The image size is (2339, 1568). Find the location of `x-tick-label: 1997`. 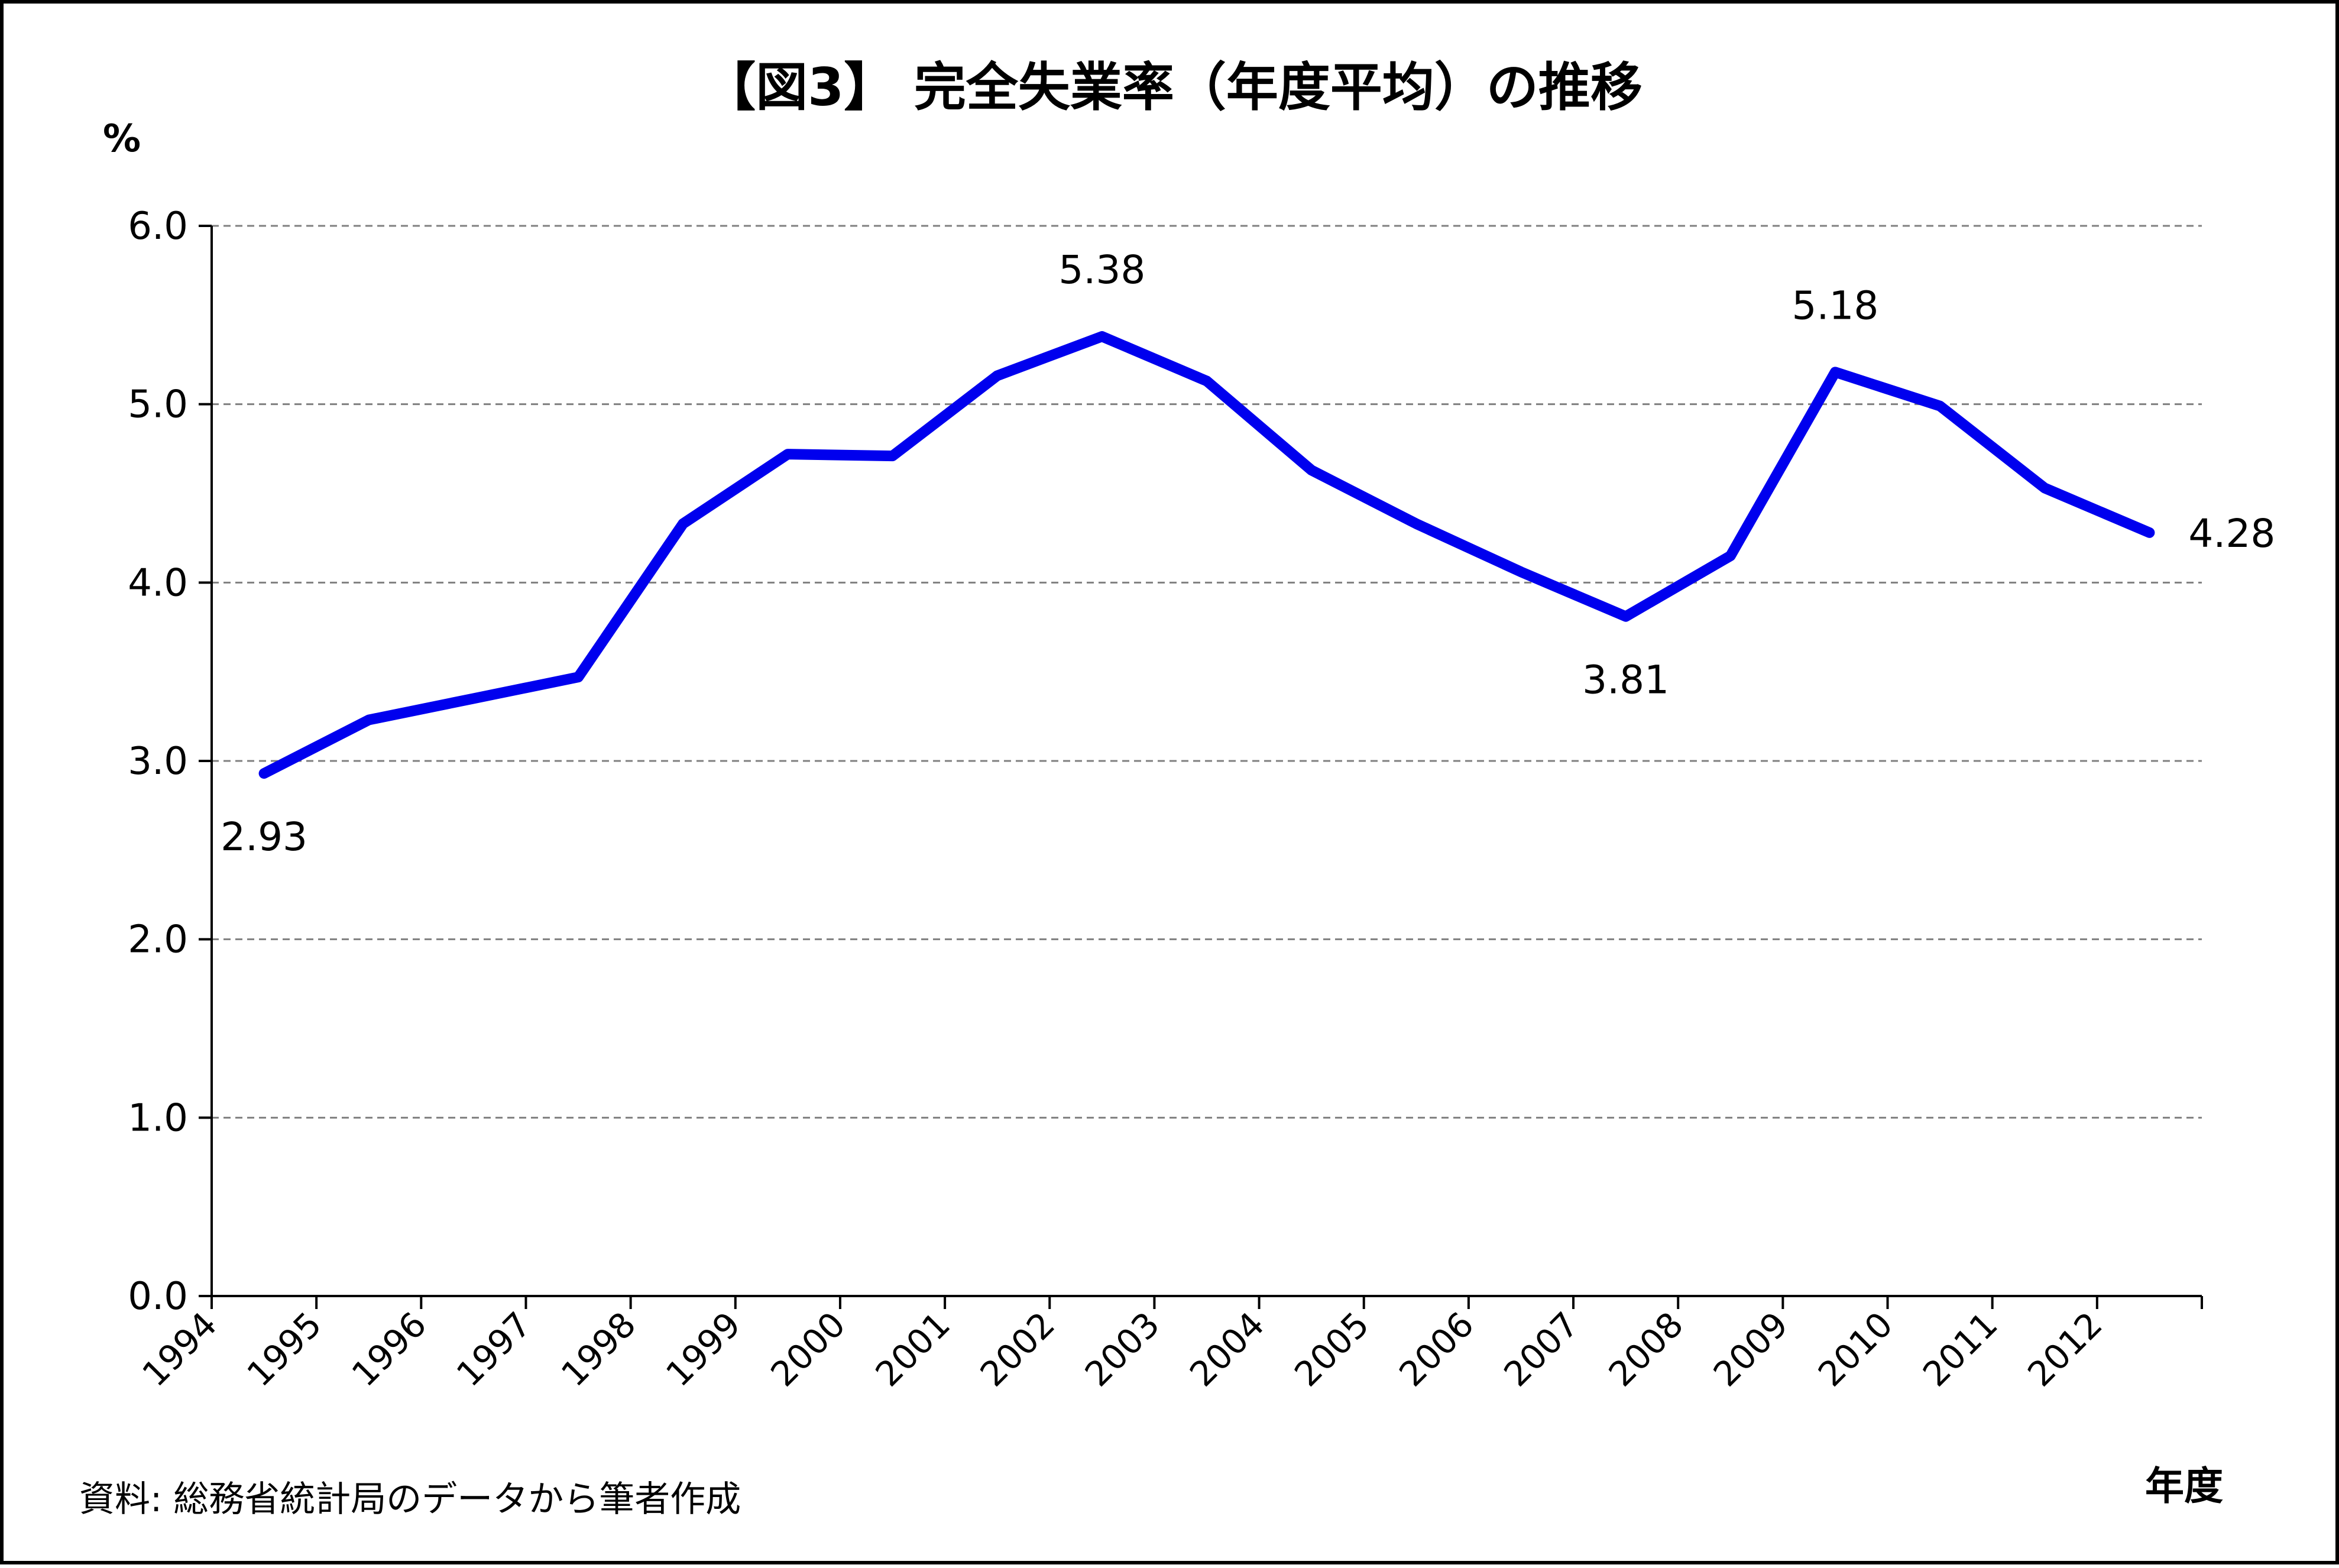

x-tick-label: 1997 is located at coordinates (494, 1349).